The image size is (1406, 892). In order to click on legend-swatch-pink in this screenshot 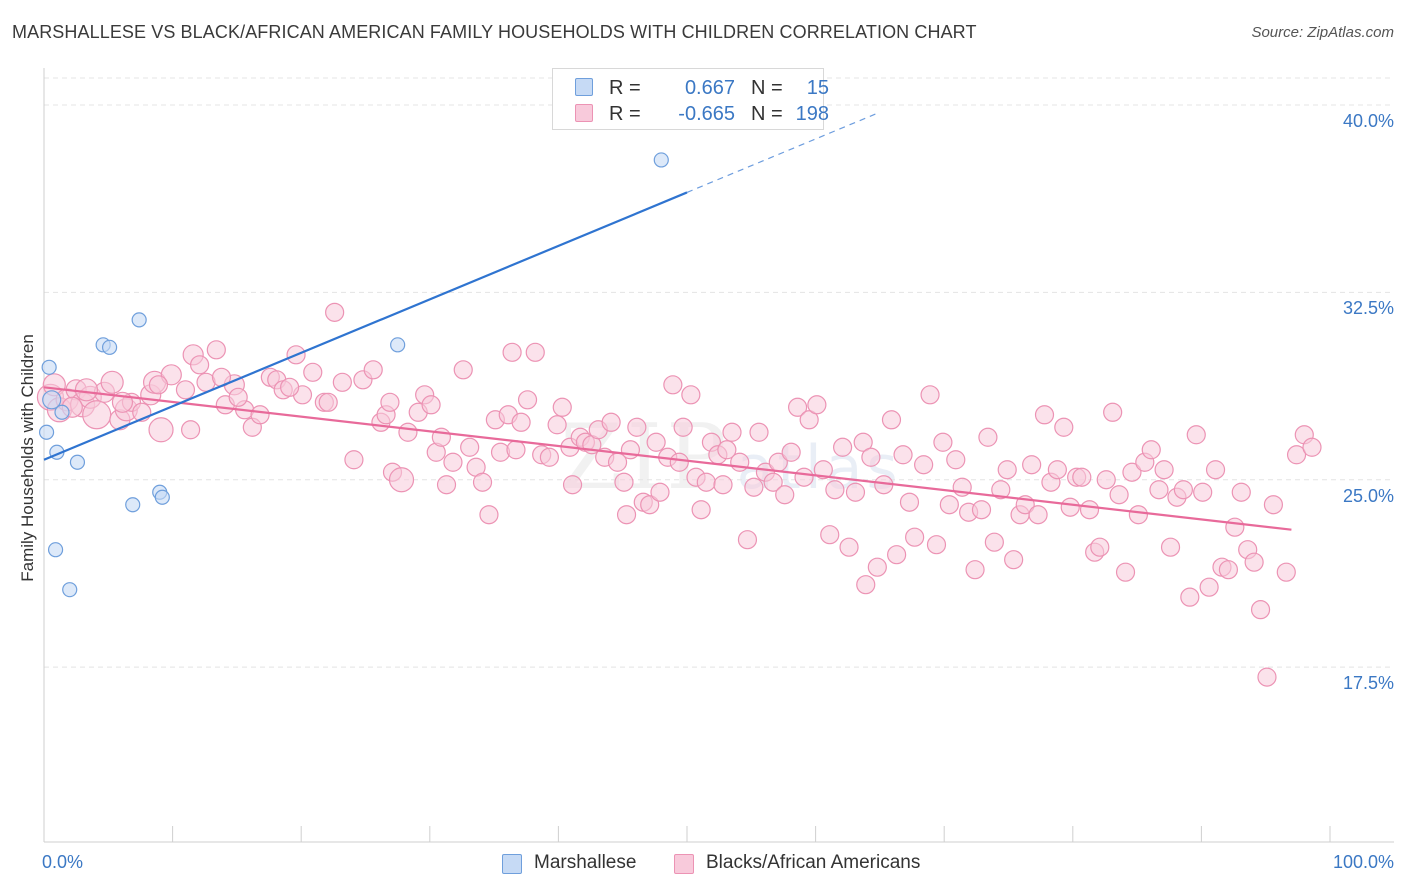, I will do `click(684, 864)`.